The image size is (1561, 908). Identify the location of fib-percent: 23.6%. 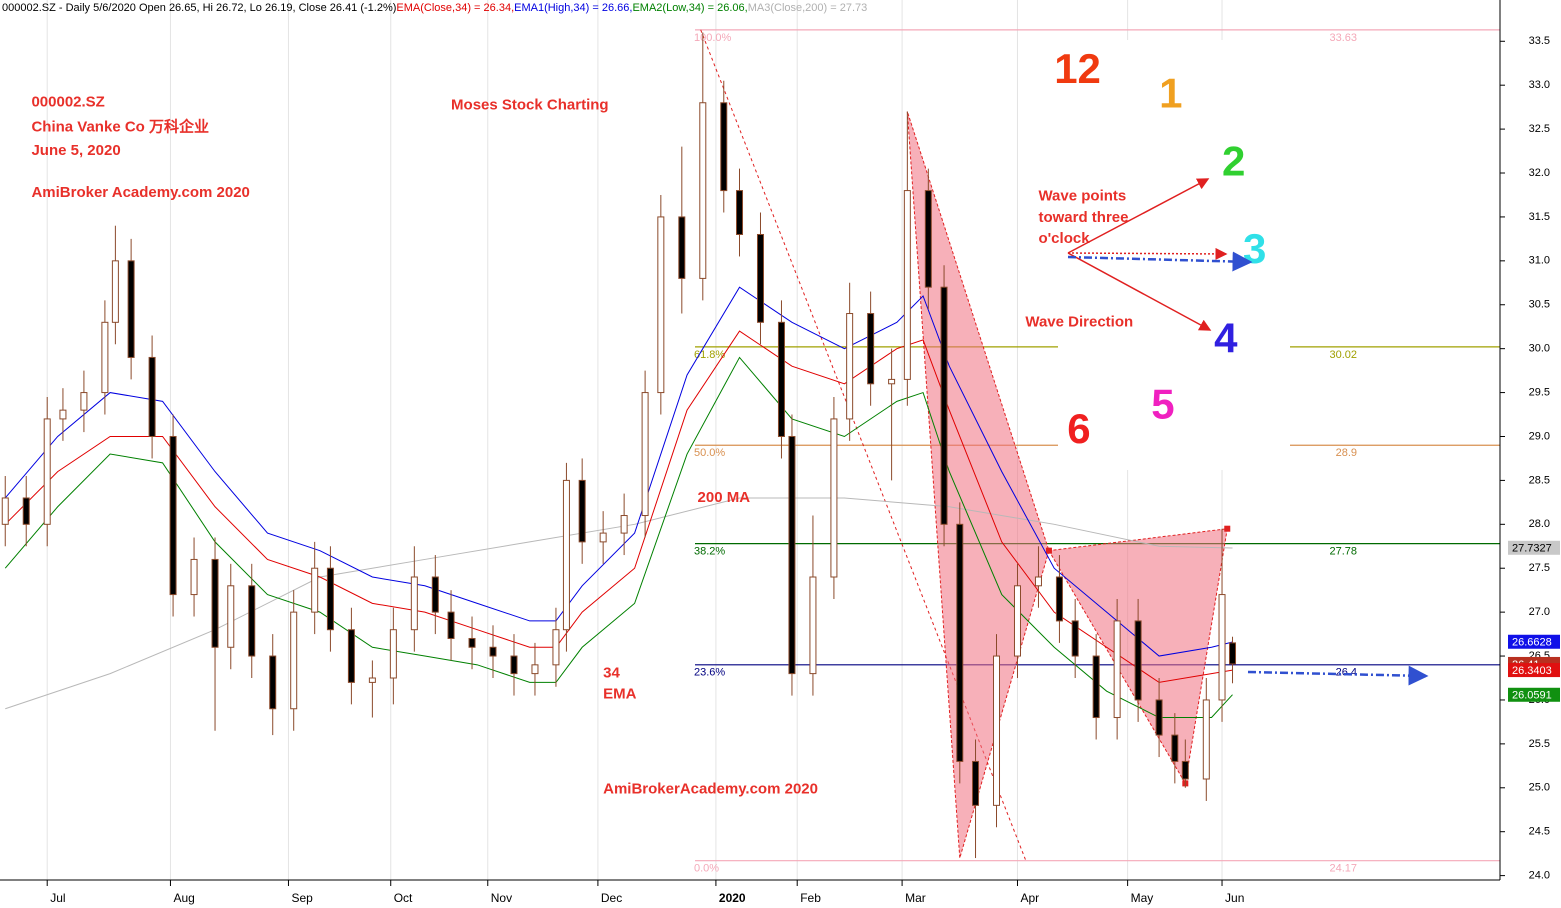
(709, 673).